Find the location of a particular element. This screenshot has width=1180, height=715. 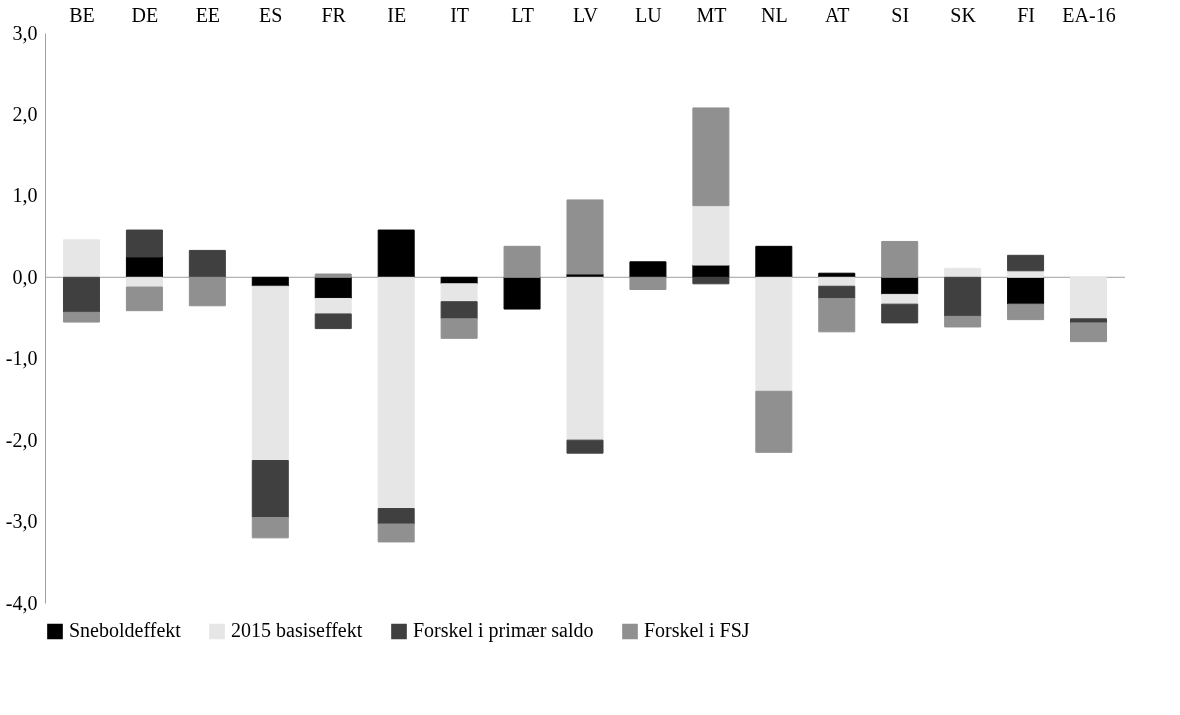

y-tick-label: -2,0 is located at coordinates (21, 439).